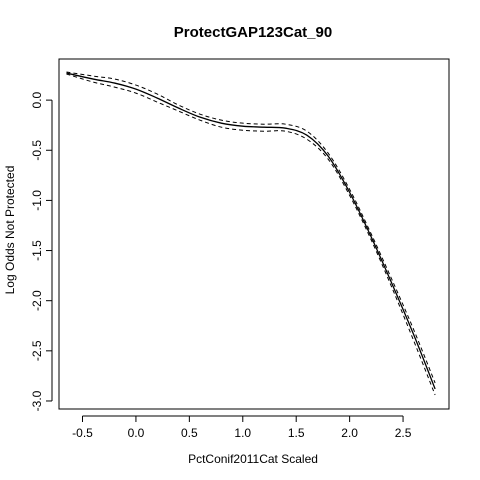  What do you see at coordinates (136, 433) in the screenshot?
I see `x-tick-label: 0.0` at bounding box center [136, 433].